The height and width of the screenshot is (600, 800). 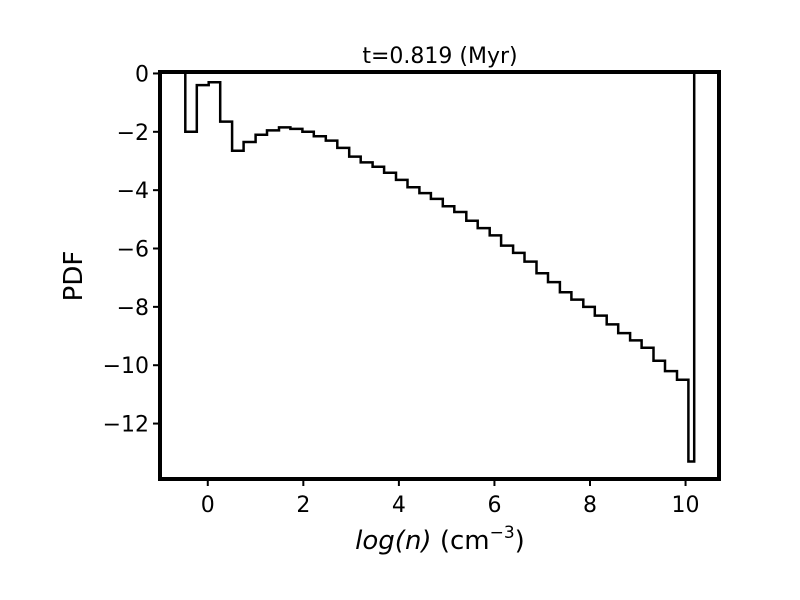 I want to click on x-tick-label: 6, so click(x=494, y=505).